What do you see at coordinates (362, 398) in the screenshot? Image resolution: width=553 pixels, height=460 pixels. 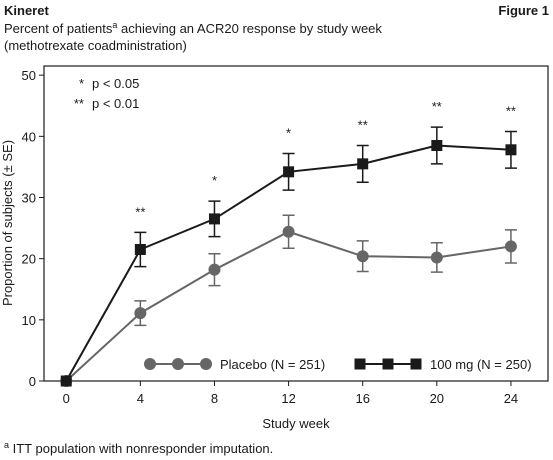 I see `x-tick-label: 16` at bounding box center [362, 398].